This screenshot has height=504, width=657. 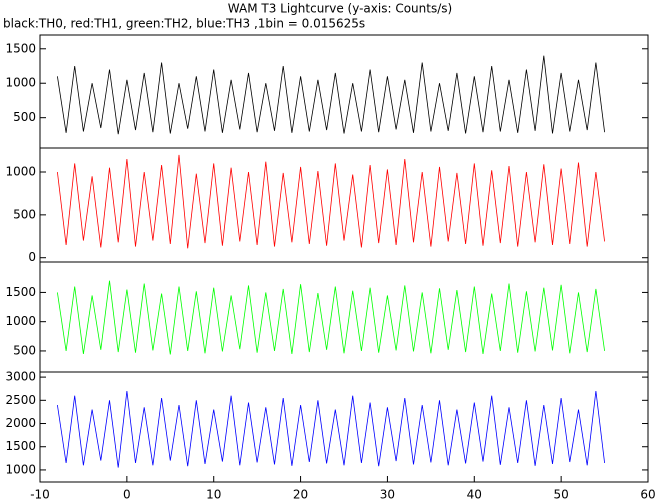 I want to click on x-tick-label: 20, so click(x=300, y=495).